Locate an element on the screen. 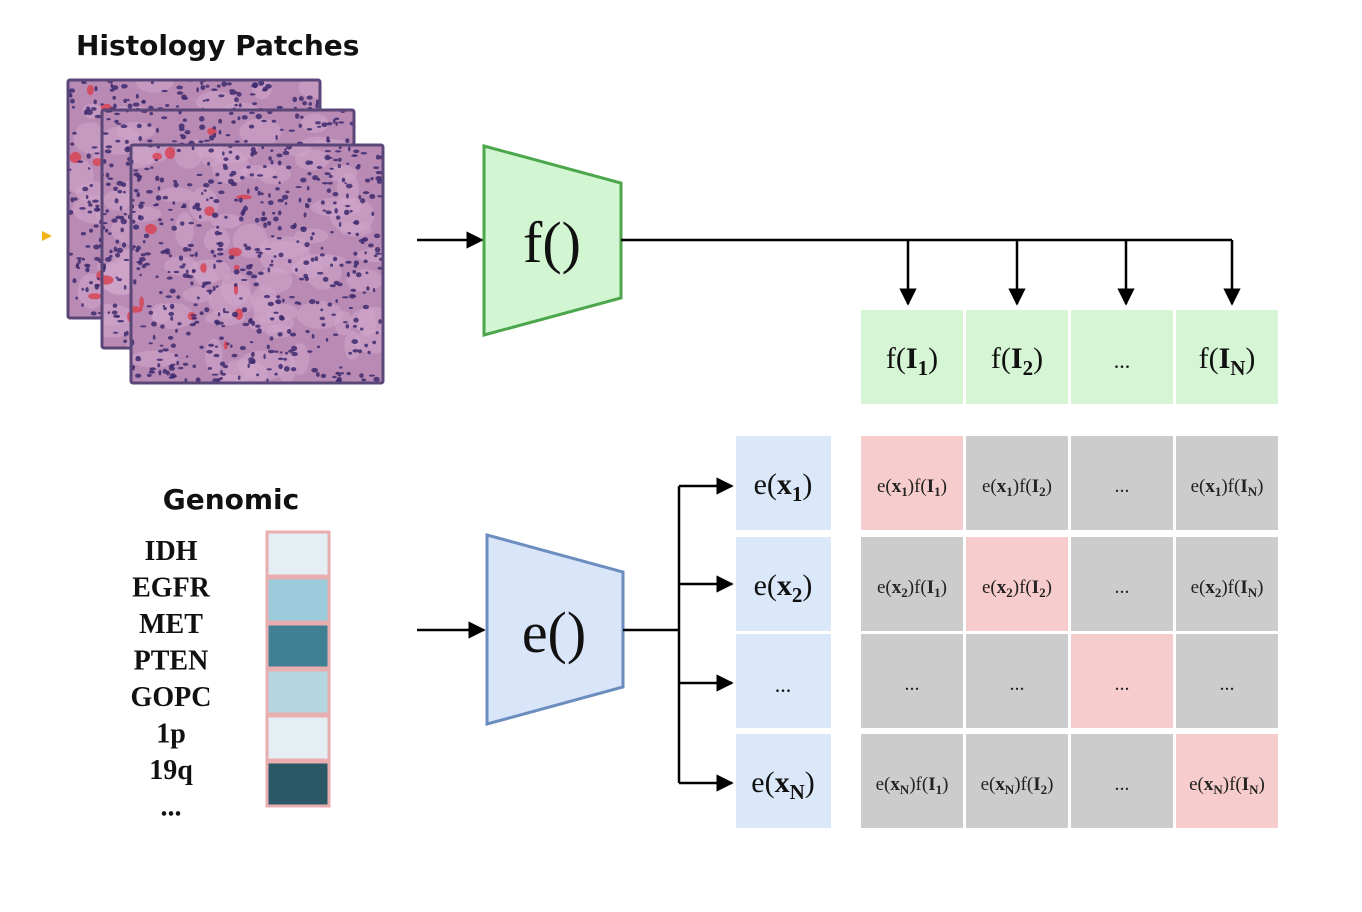 This screenshot has width=1362, height=912. matrix-cell-label: e(x2)f(I2) is located at coordinates (1017, 588).